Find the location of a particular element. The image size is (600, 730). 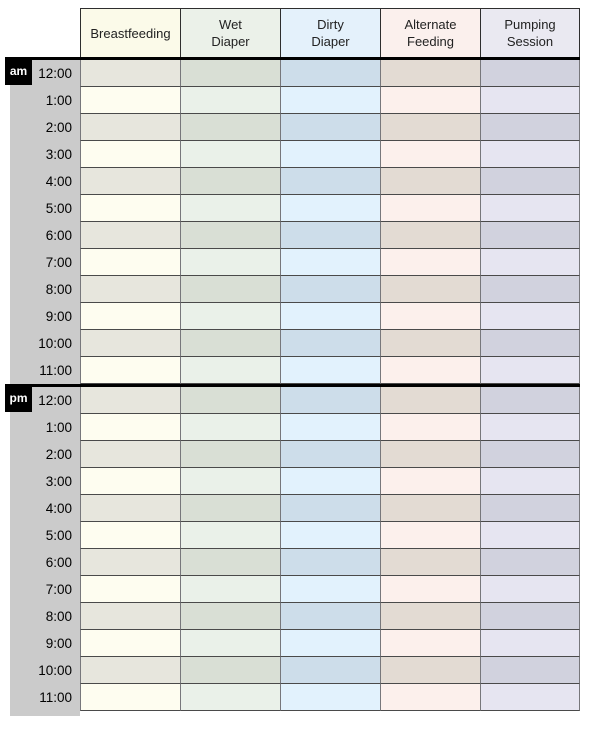

cell-alternate-feeding-500pm is located at coordinates (430, 535).